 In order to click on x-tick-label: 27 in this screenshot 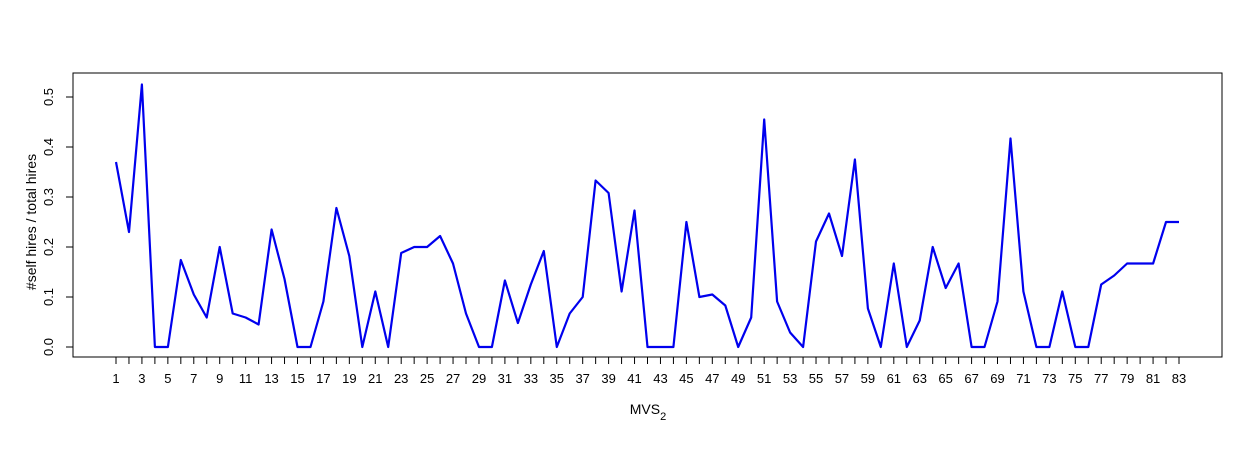, I will do `click(453, 378)`.